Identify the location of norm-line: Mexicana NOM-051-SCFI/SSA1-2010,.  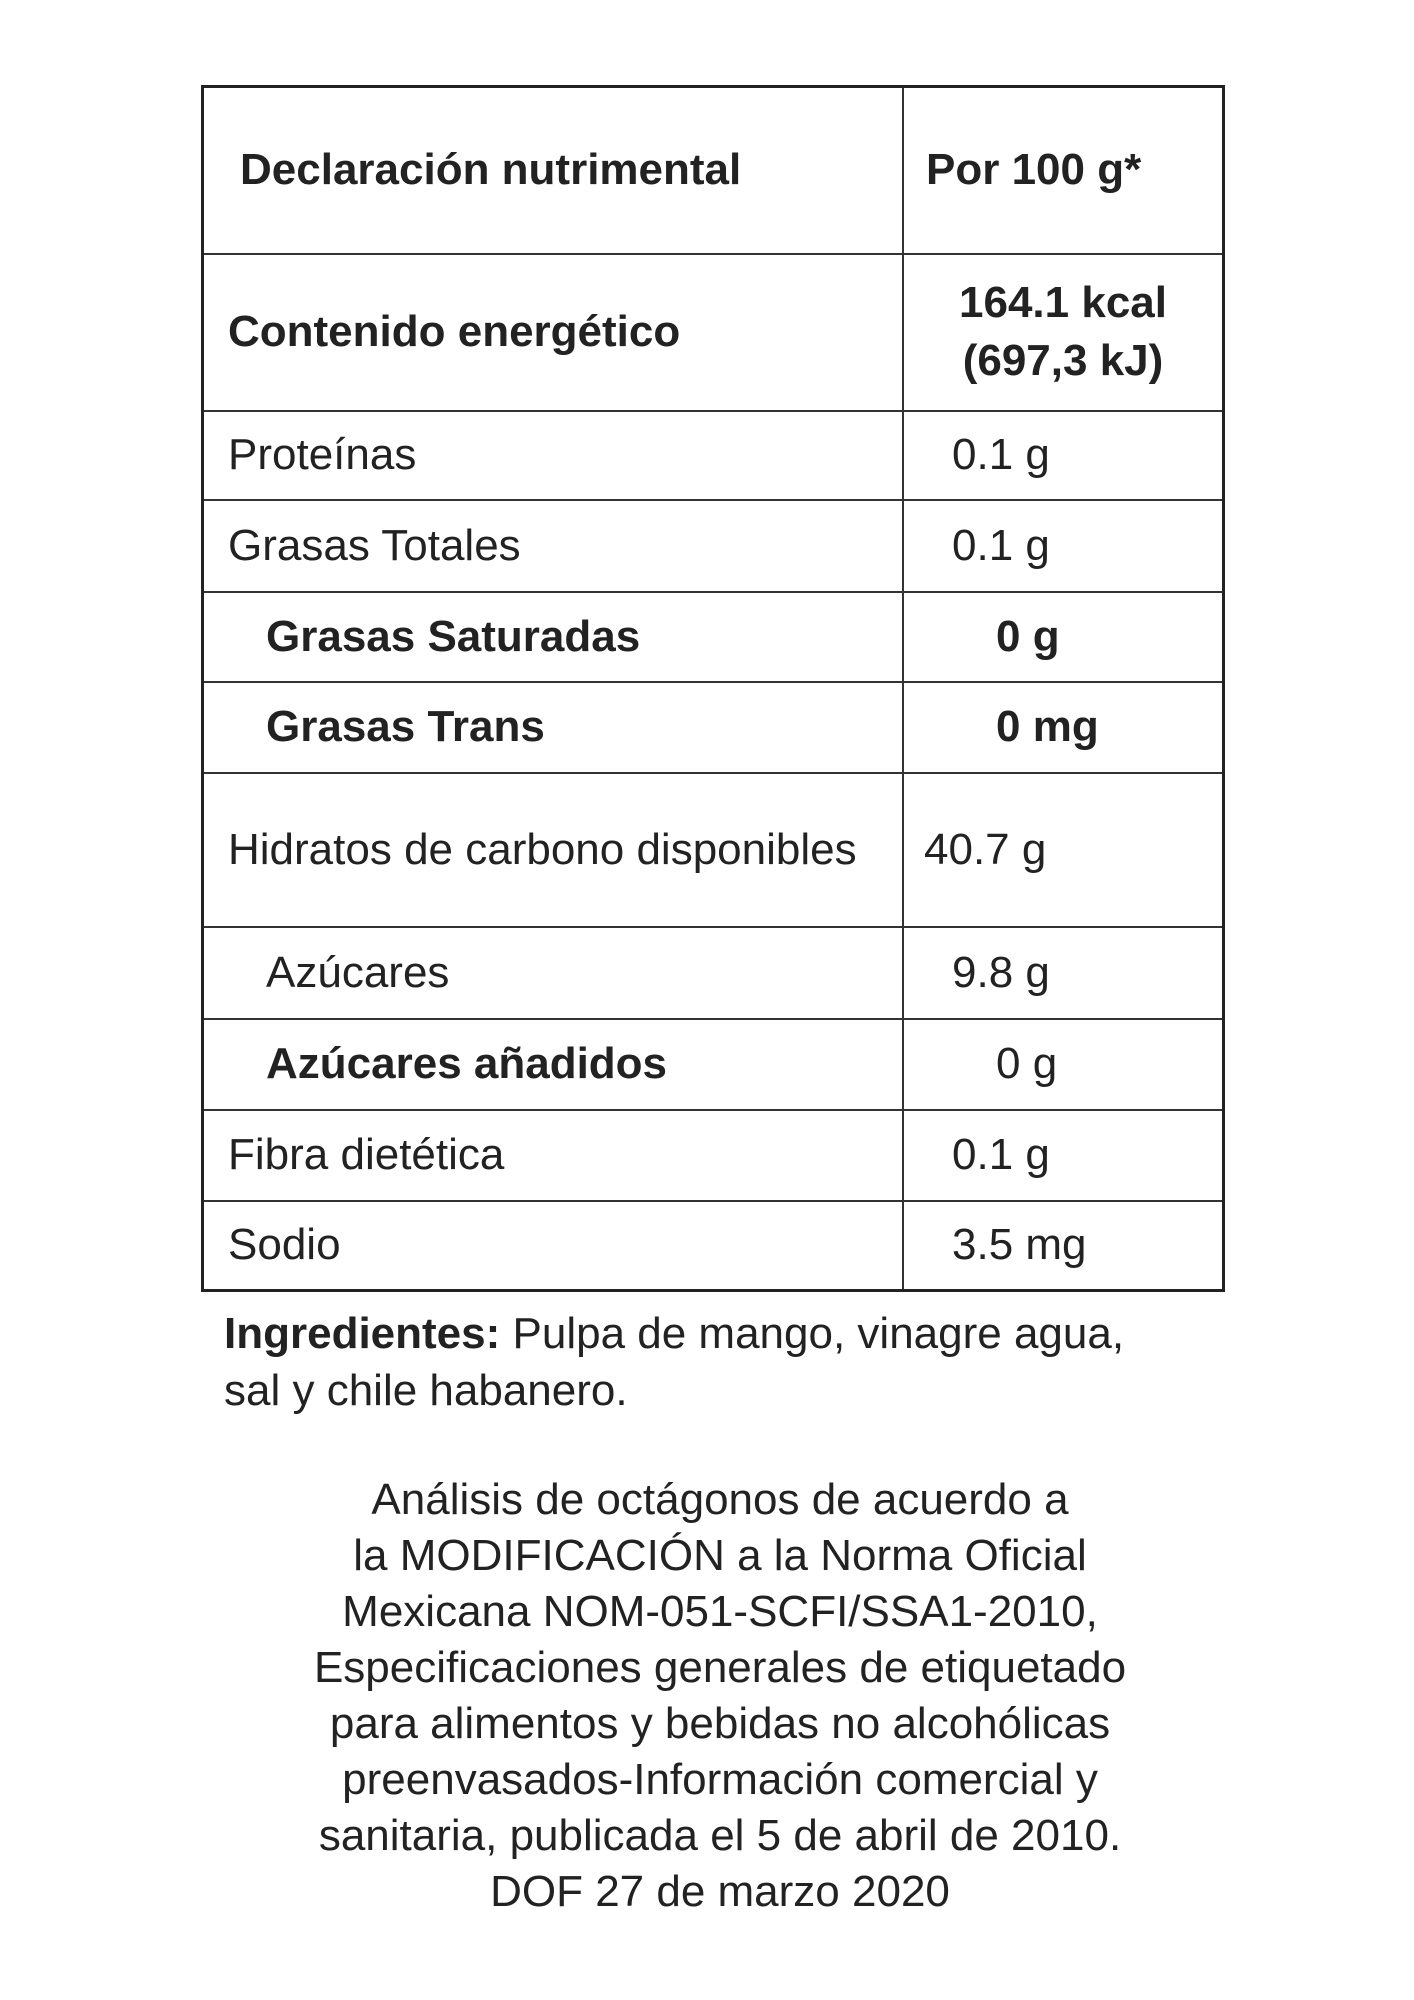
(720, 1611).